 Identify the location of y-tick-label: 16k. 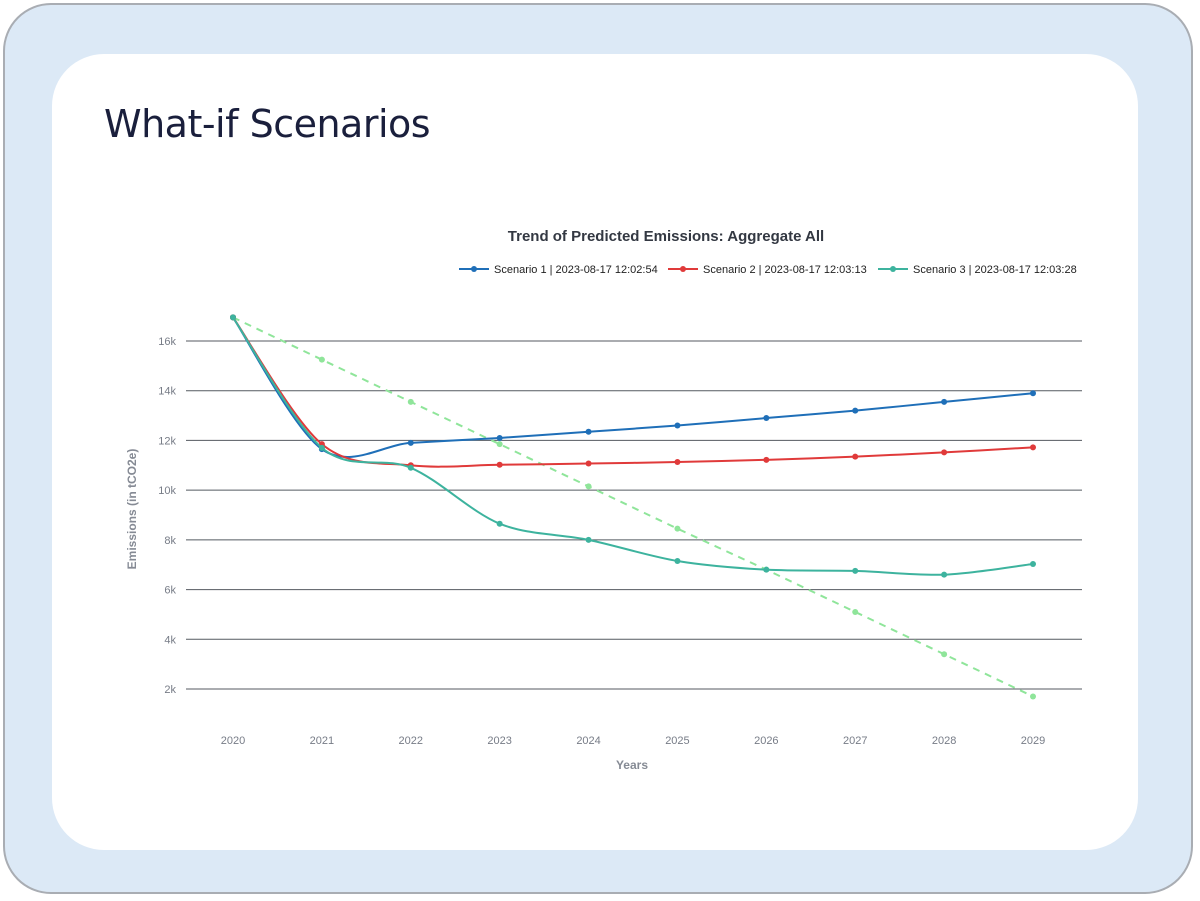
(167, 342).